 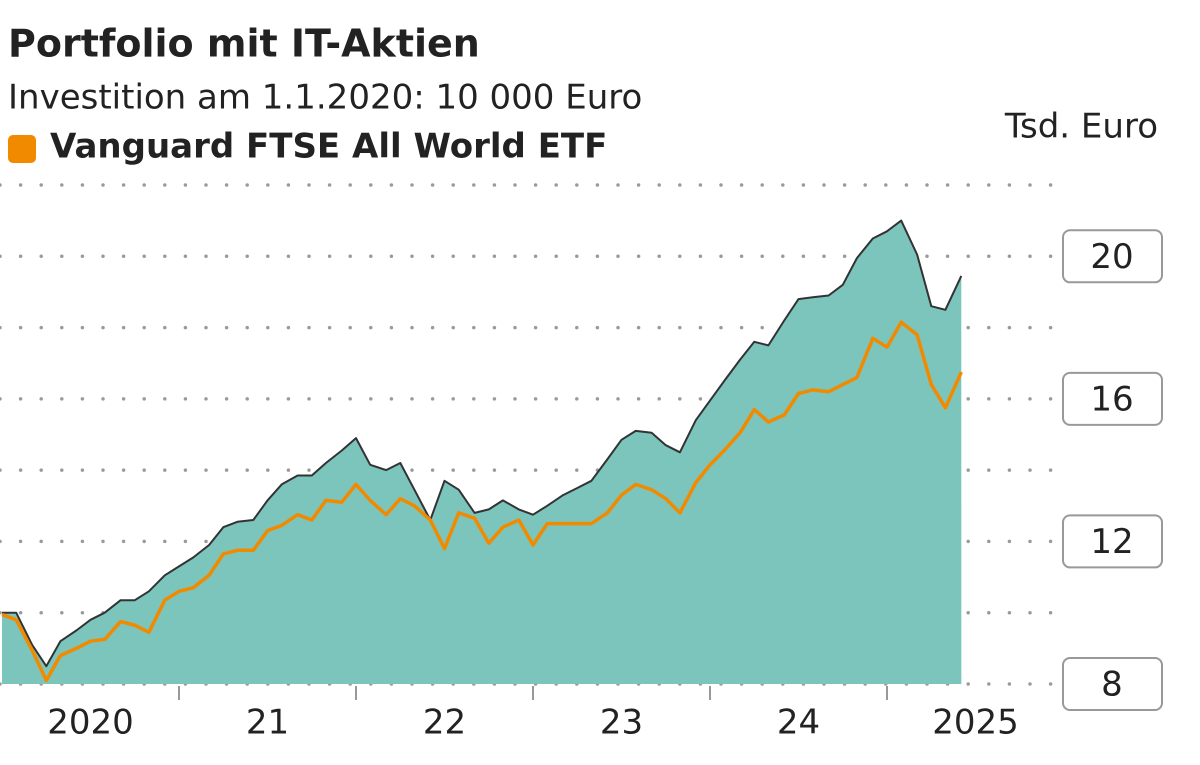 What do you see at coordinates (325, 98) in the screenshot?
I see `chart-subtitle: Investition am 1.1.2020: 10 000 Euro` at bounding box center [325, 98].